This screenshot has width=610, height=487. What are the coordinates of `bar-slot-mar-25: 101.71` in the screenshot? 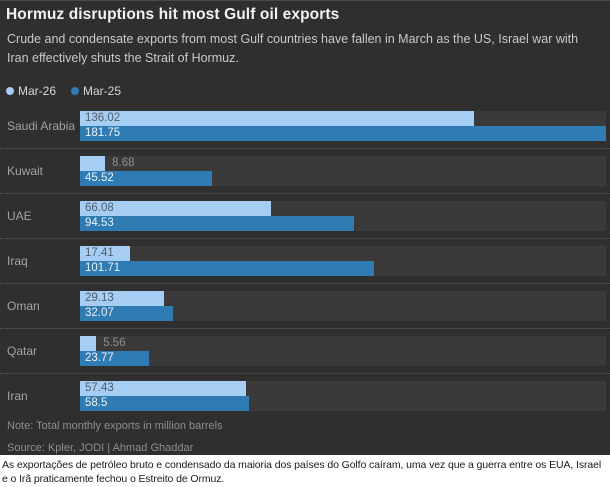 It's located at (343, 268).